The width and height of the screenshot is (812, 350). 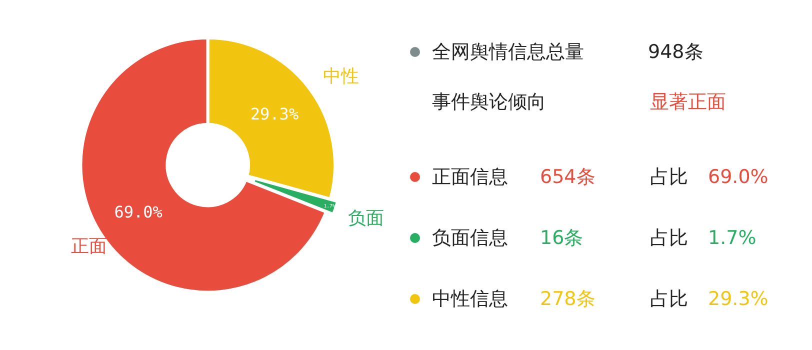 I want to click on text: 事件舆论倾向, so click(x=489, y=102).